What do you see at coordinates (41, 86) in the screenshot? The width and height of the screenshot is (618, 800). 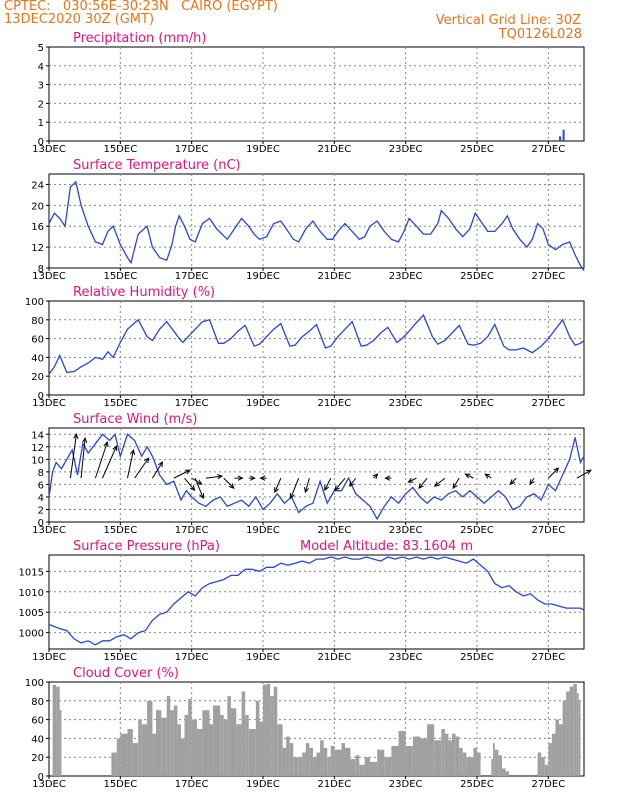 I see `ytick-label: 3` at bounding box center [41, 86].